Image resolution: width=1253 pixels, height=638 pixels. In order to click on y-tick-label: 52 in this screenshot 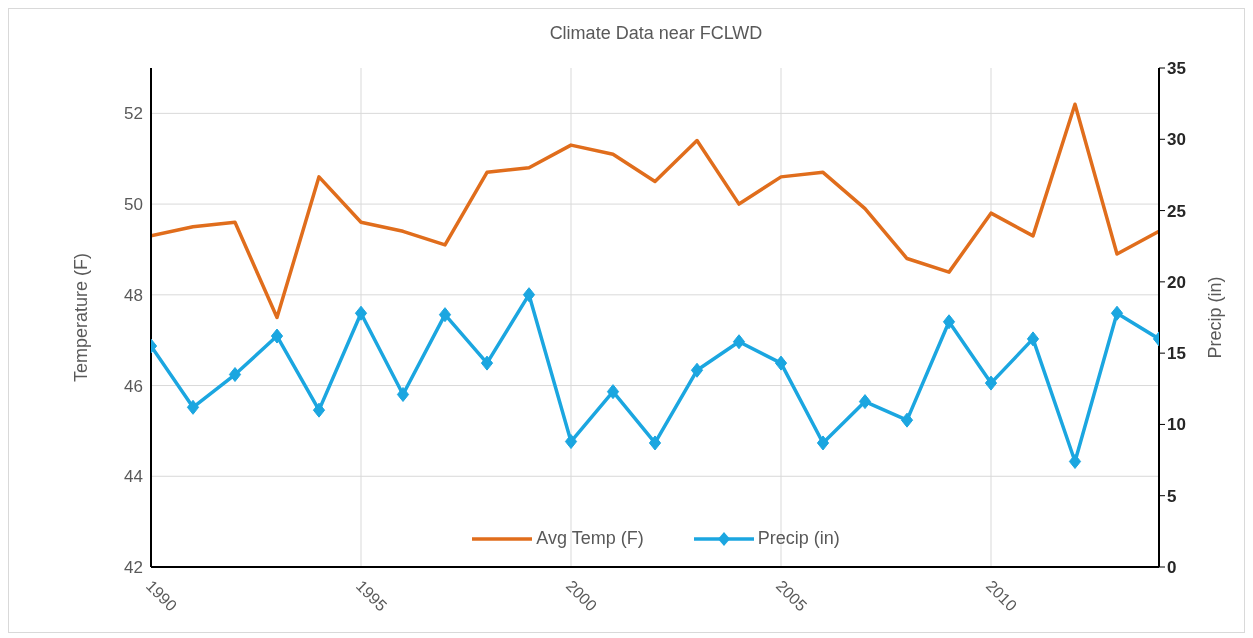, I will do `click(133, 114)`.